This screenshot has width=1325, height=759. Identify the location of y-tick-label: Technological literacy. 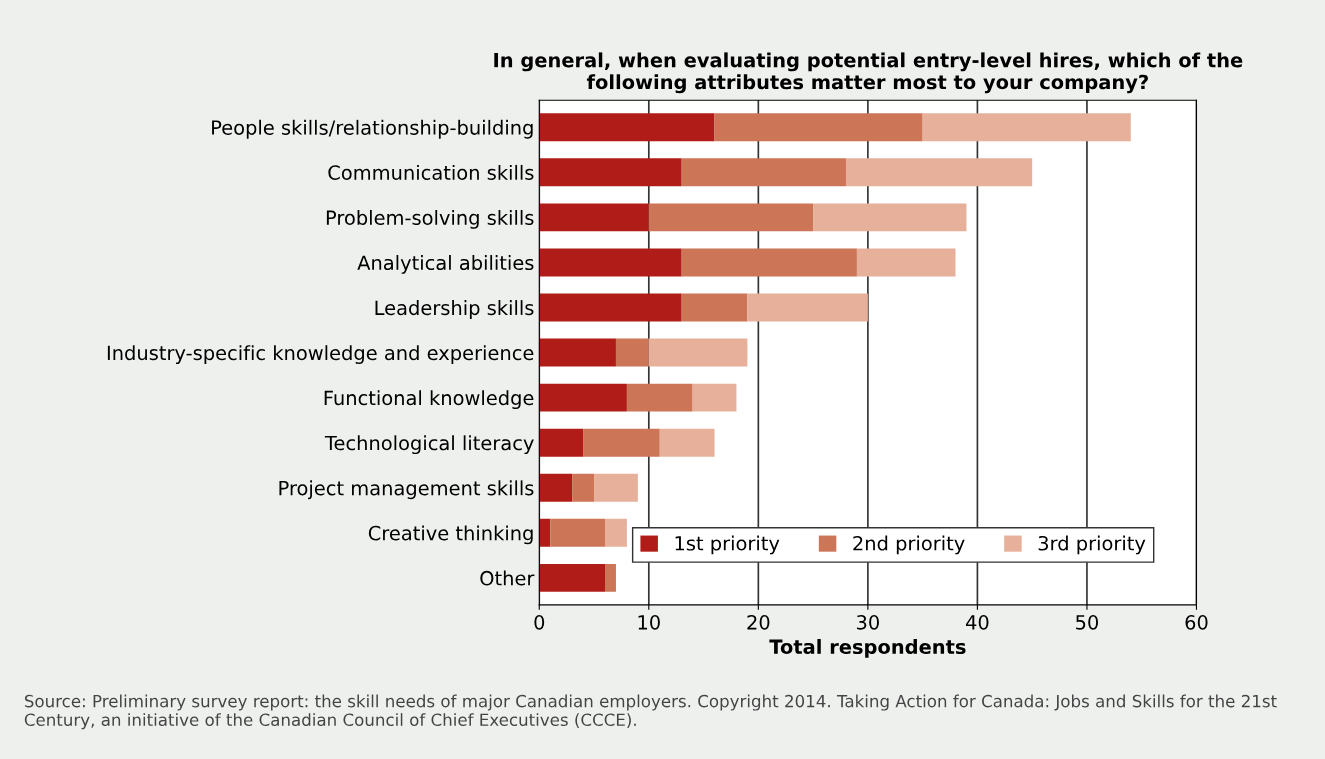
(429, 445).